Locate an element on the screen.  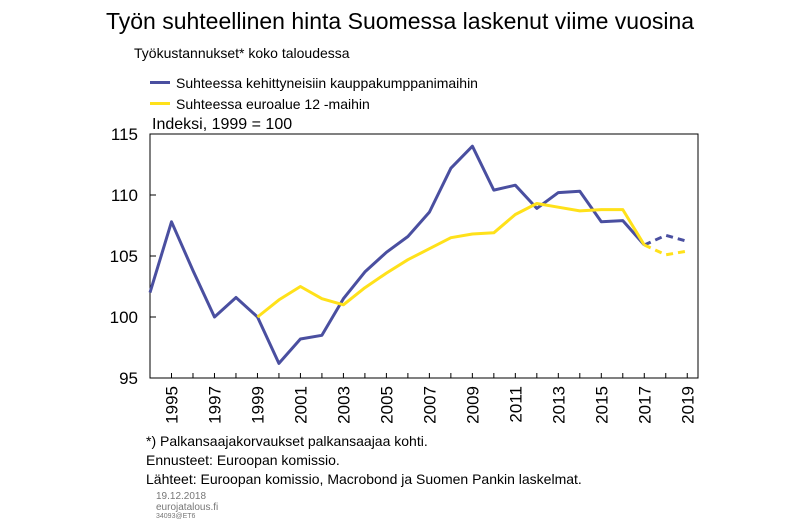
x-tick-label: 2013 is located at coordinates (558, 405).